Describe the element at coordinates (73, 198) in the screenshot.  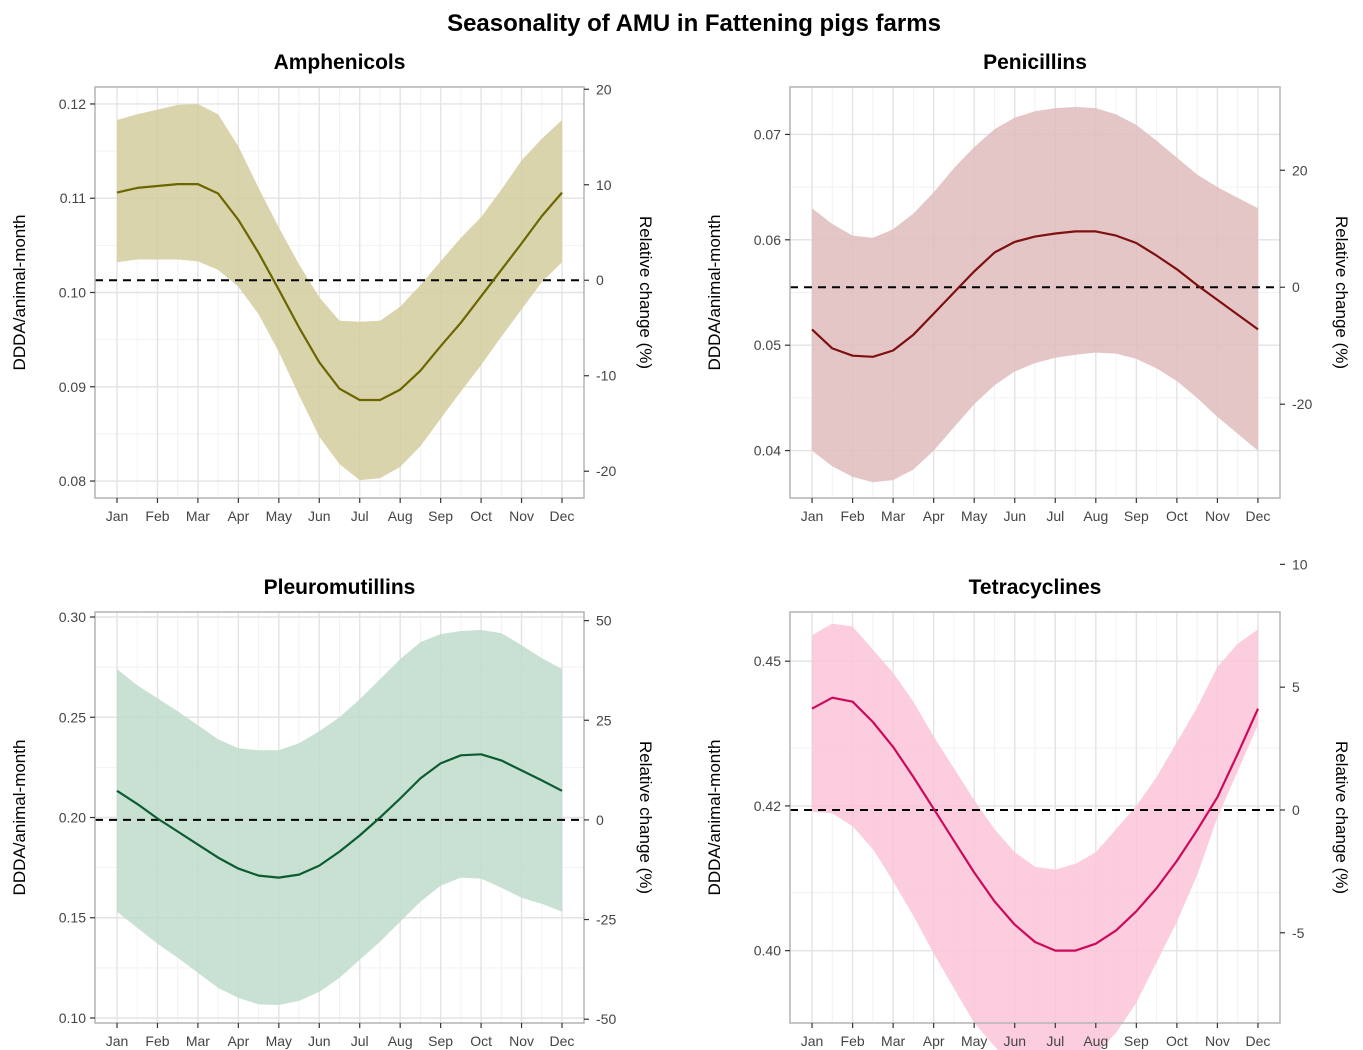
I see `y-tick-label: 0.11` at that location.